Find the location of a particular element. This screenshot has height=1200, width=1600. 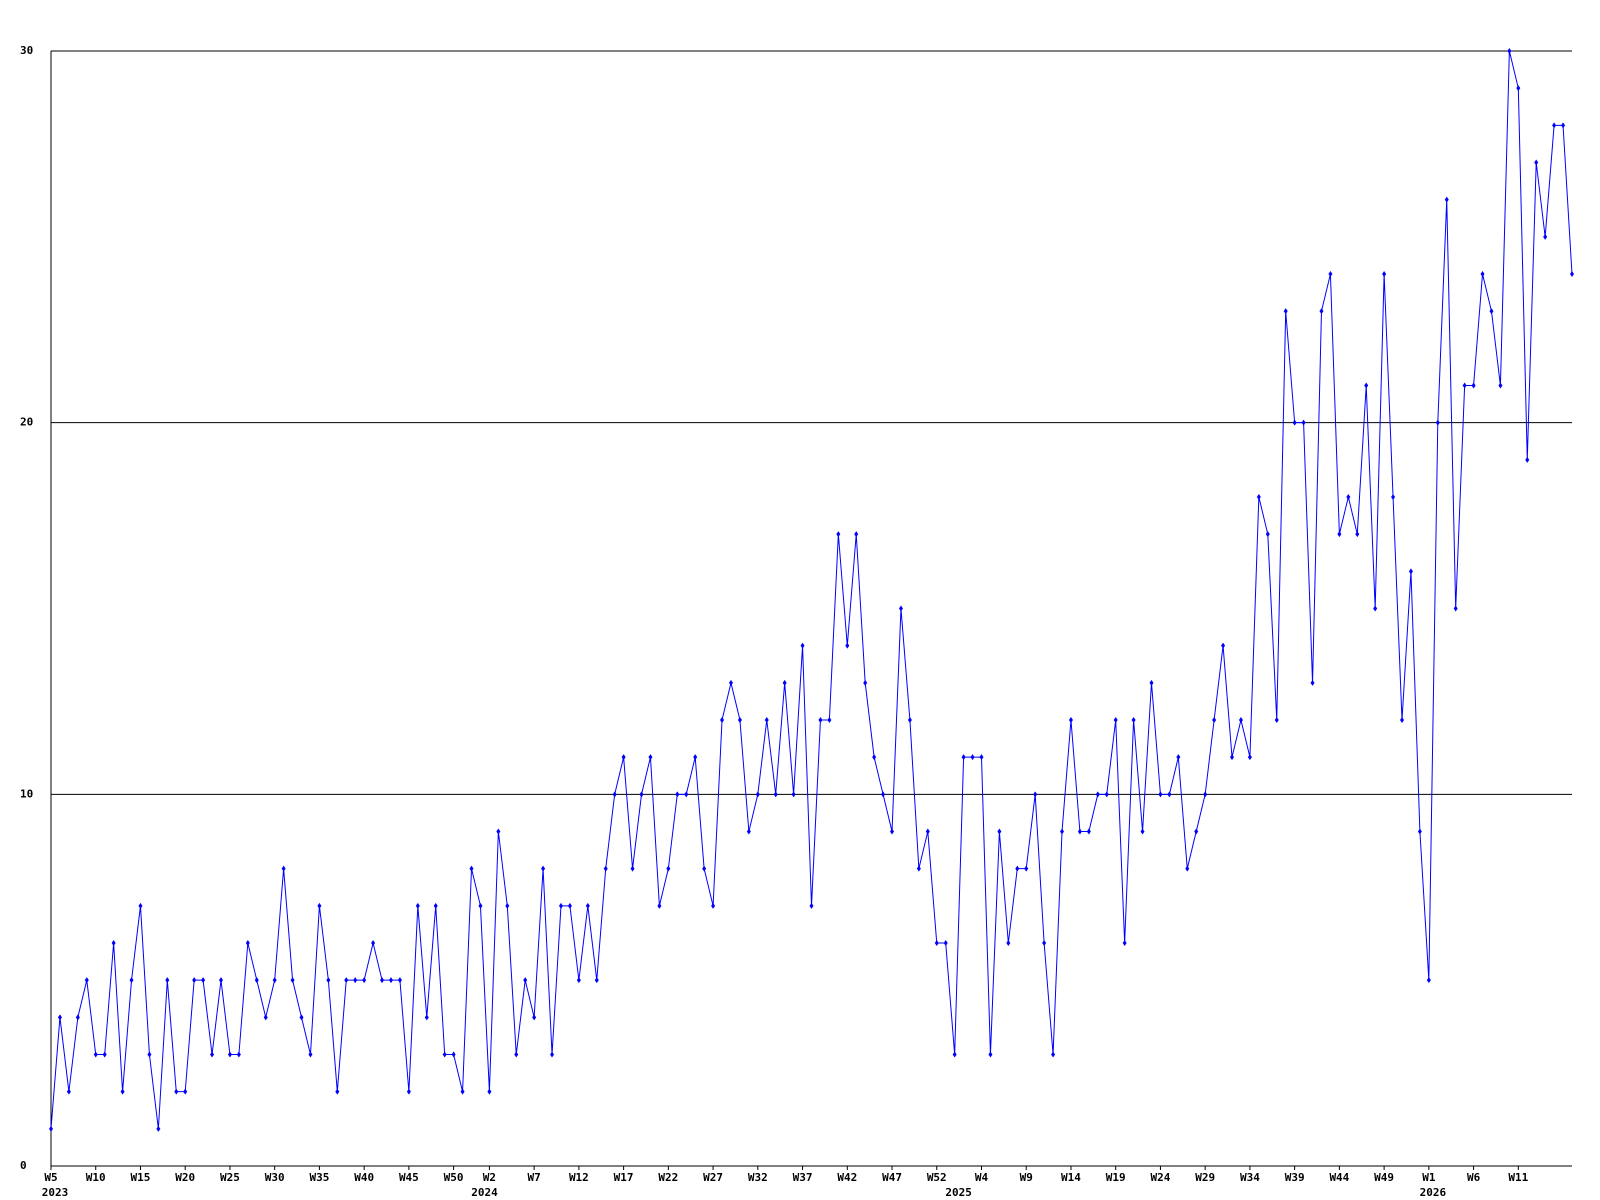

x-tick-label: W9 is located at coordinates (1026, 1177).